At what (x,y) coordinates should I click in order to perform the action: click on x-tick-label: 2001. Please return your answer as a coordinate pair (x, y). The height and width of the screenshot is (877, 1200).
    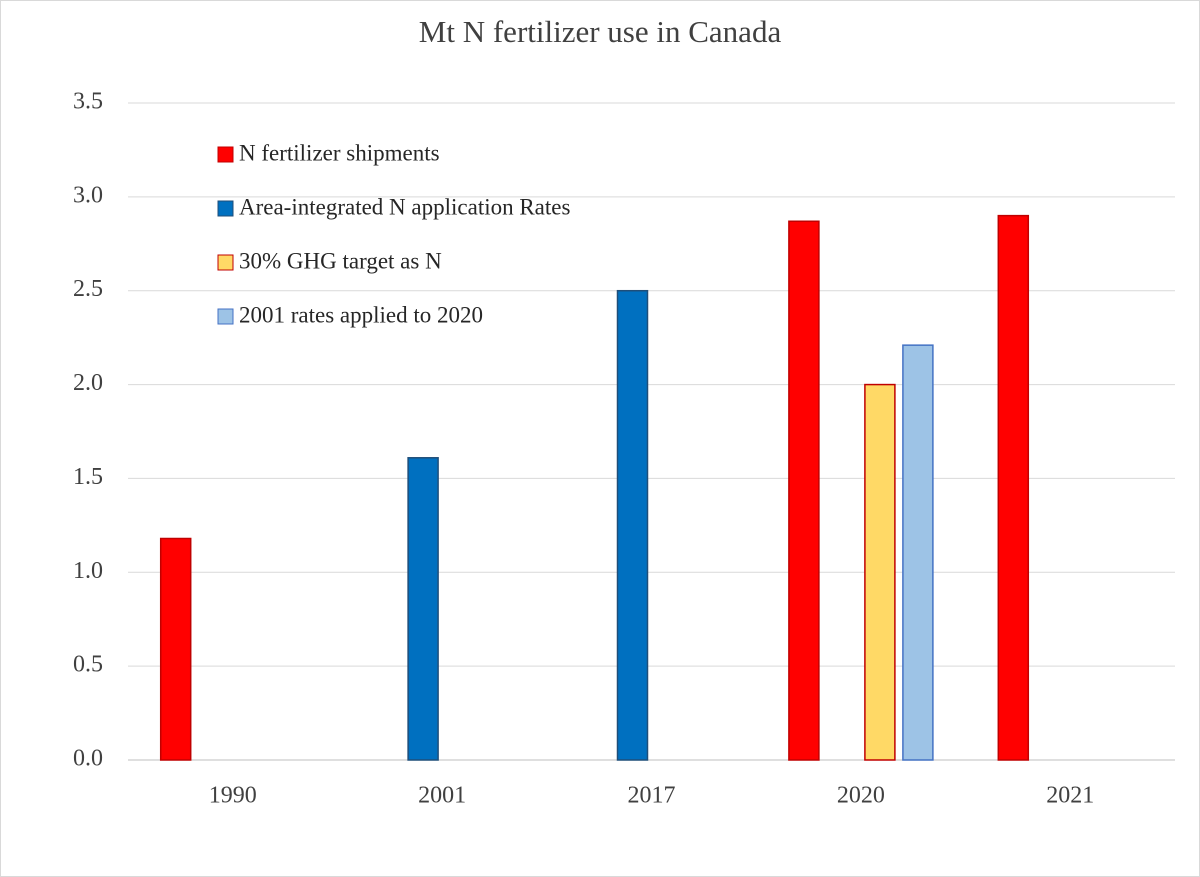
    Looking at the image, I should click on (442, 796).